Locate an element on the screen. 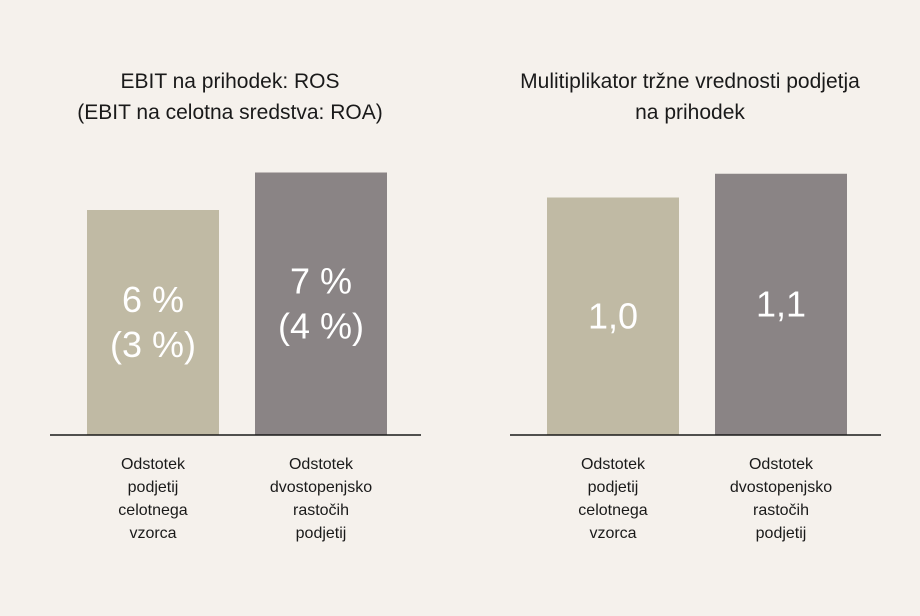 The width and height of the screenshot is (920, 616). chart-title-multiplier-line-2: na prihodek is located at coordinates (690, 112).